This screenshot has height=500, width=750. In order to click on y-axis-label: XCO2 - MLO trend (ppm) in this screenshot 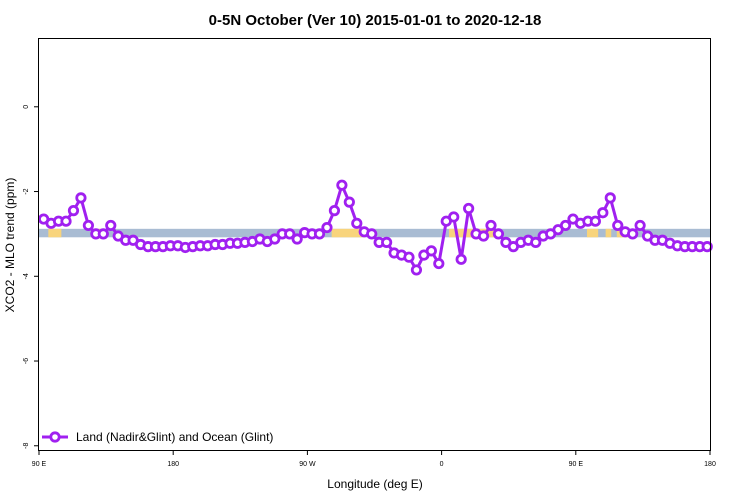, I will do `click(10, 245)`.